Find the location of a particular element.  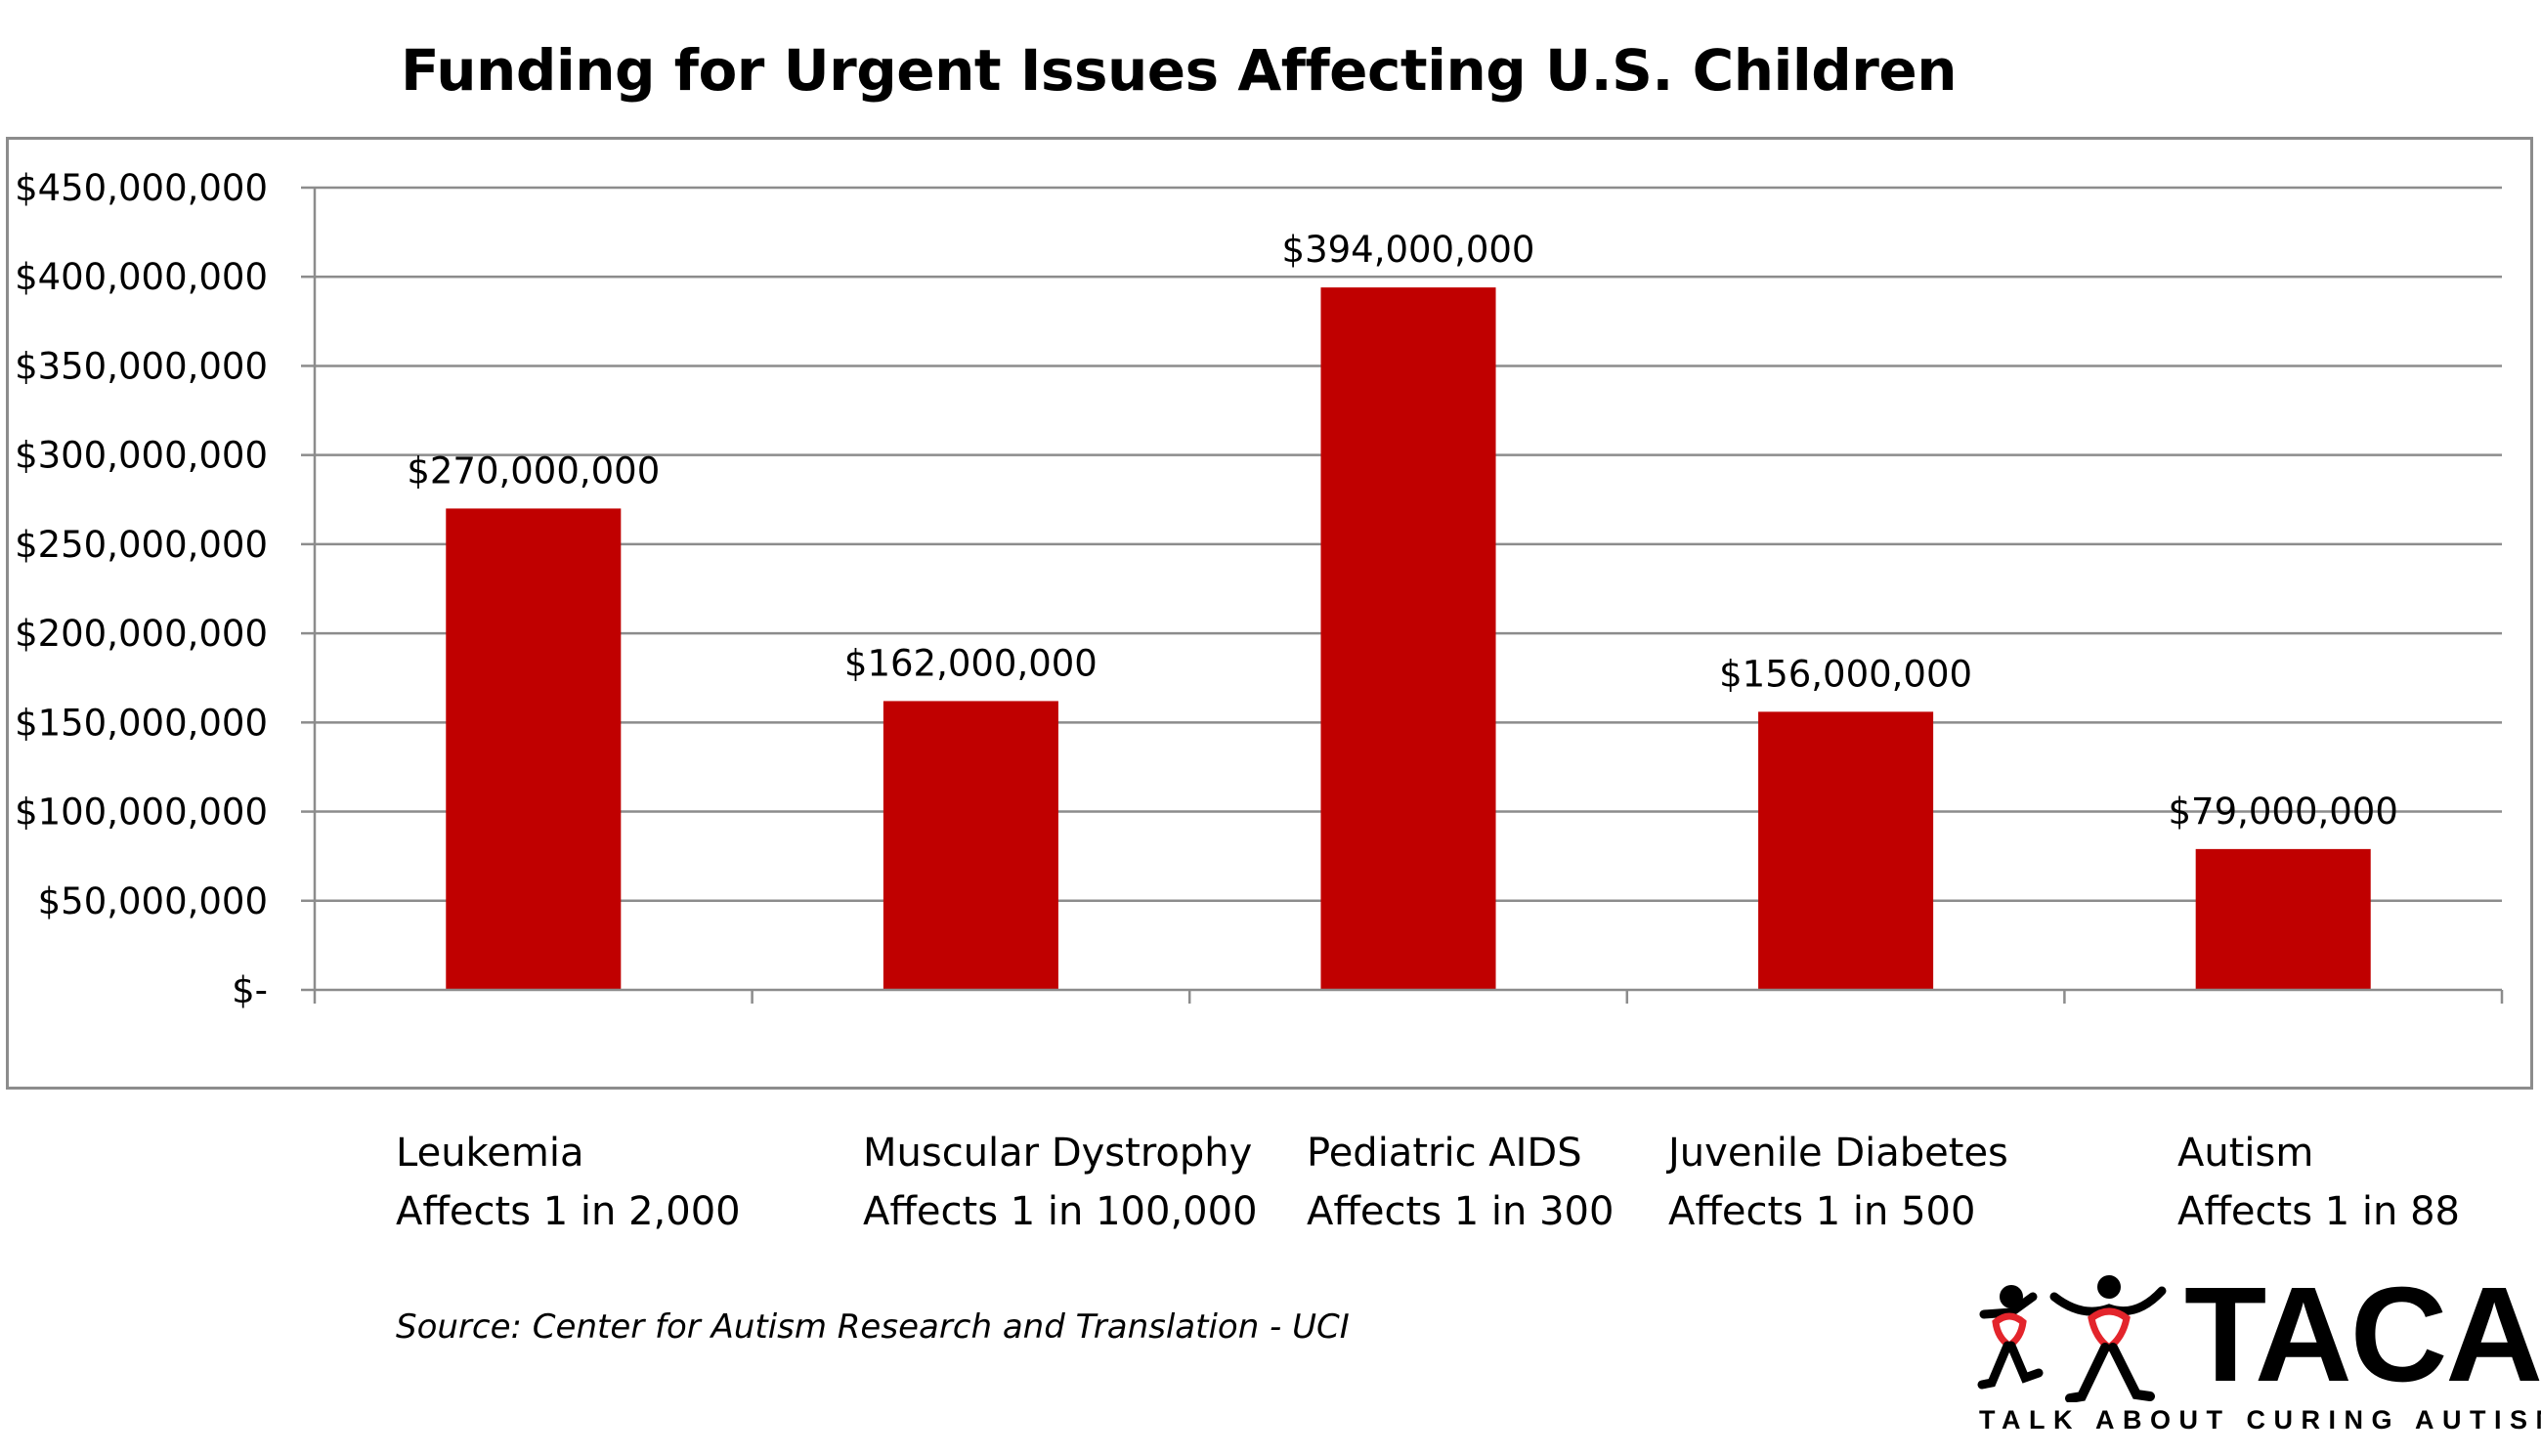

y-tick-label: $50,000,000 is located at coordinates (153, 901).